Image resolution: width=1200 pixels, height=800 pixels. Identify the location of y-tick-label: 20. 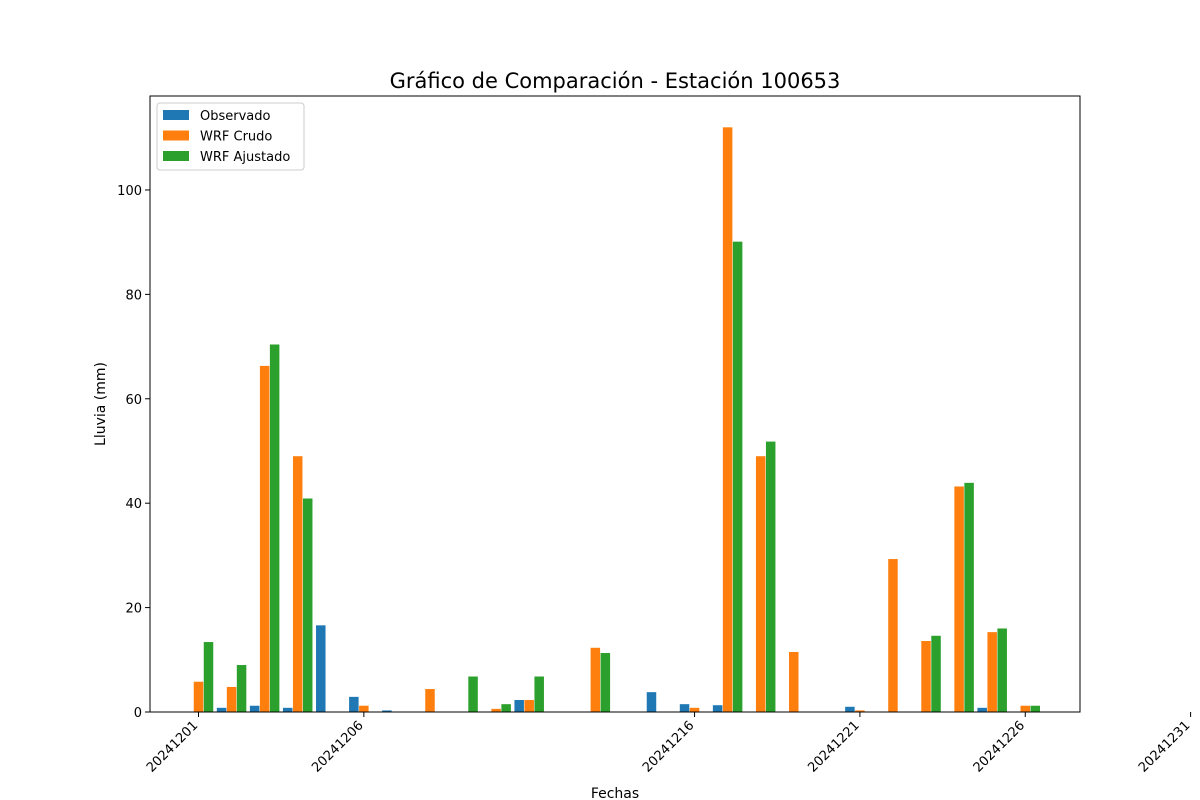
(133, 609).